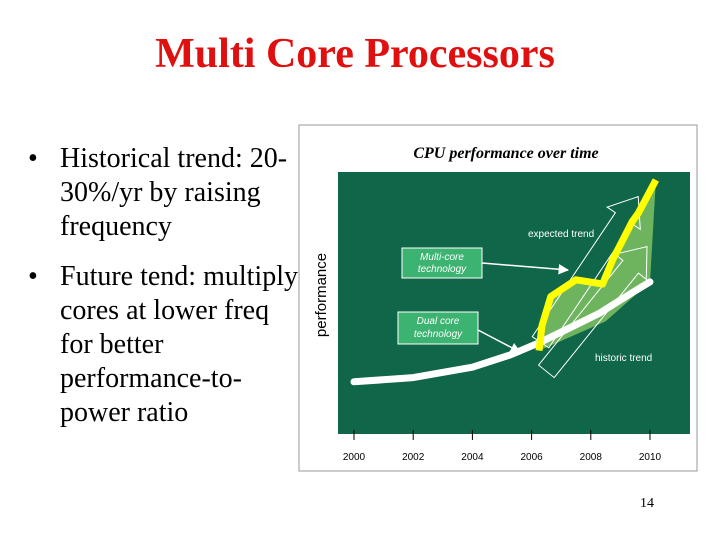  I want to click on y-axis-label: performance, so click(321, 295).